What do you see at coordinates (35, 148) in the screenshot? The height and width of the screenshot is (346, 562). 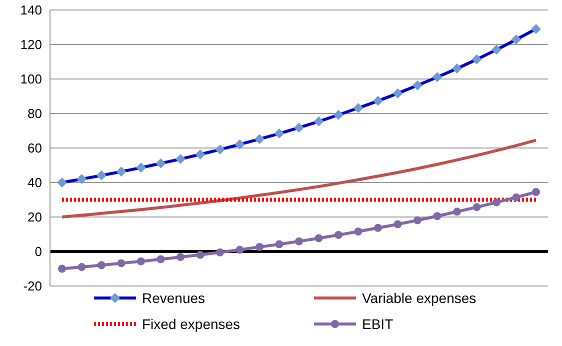 I see `y-tick-label: 60` at bounding box center [35, 148].